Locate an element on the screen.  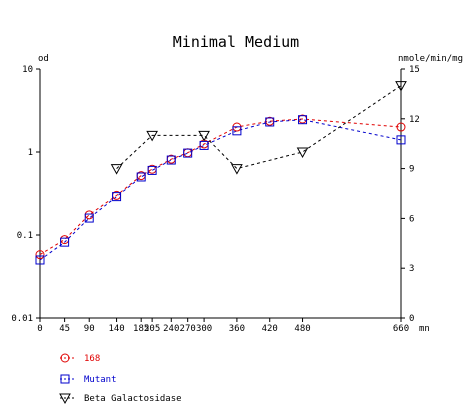
legend: 168 Mutant Beta Galactosidase is located at coordinates (120, 379).